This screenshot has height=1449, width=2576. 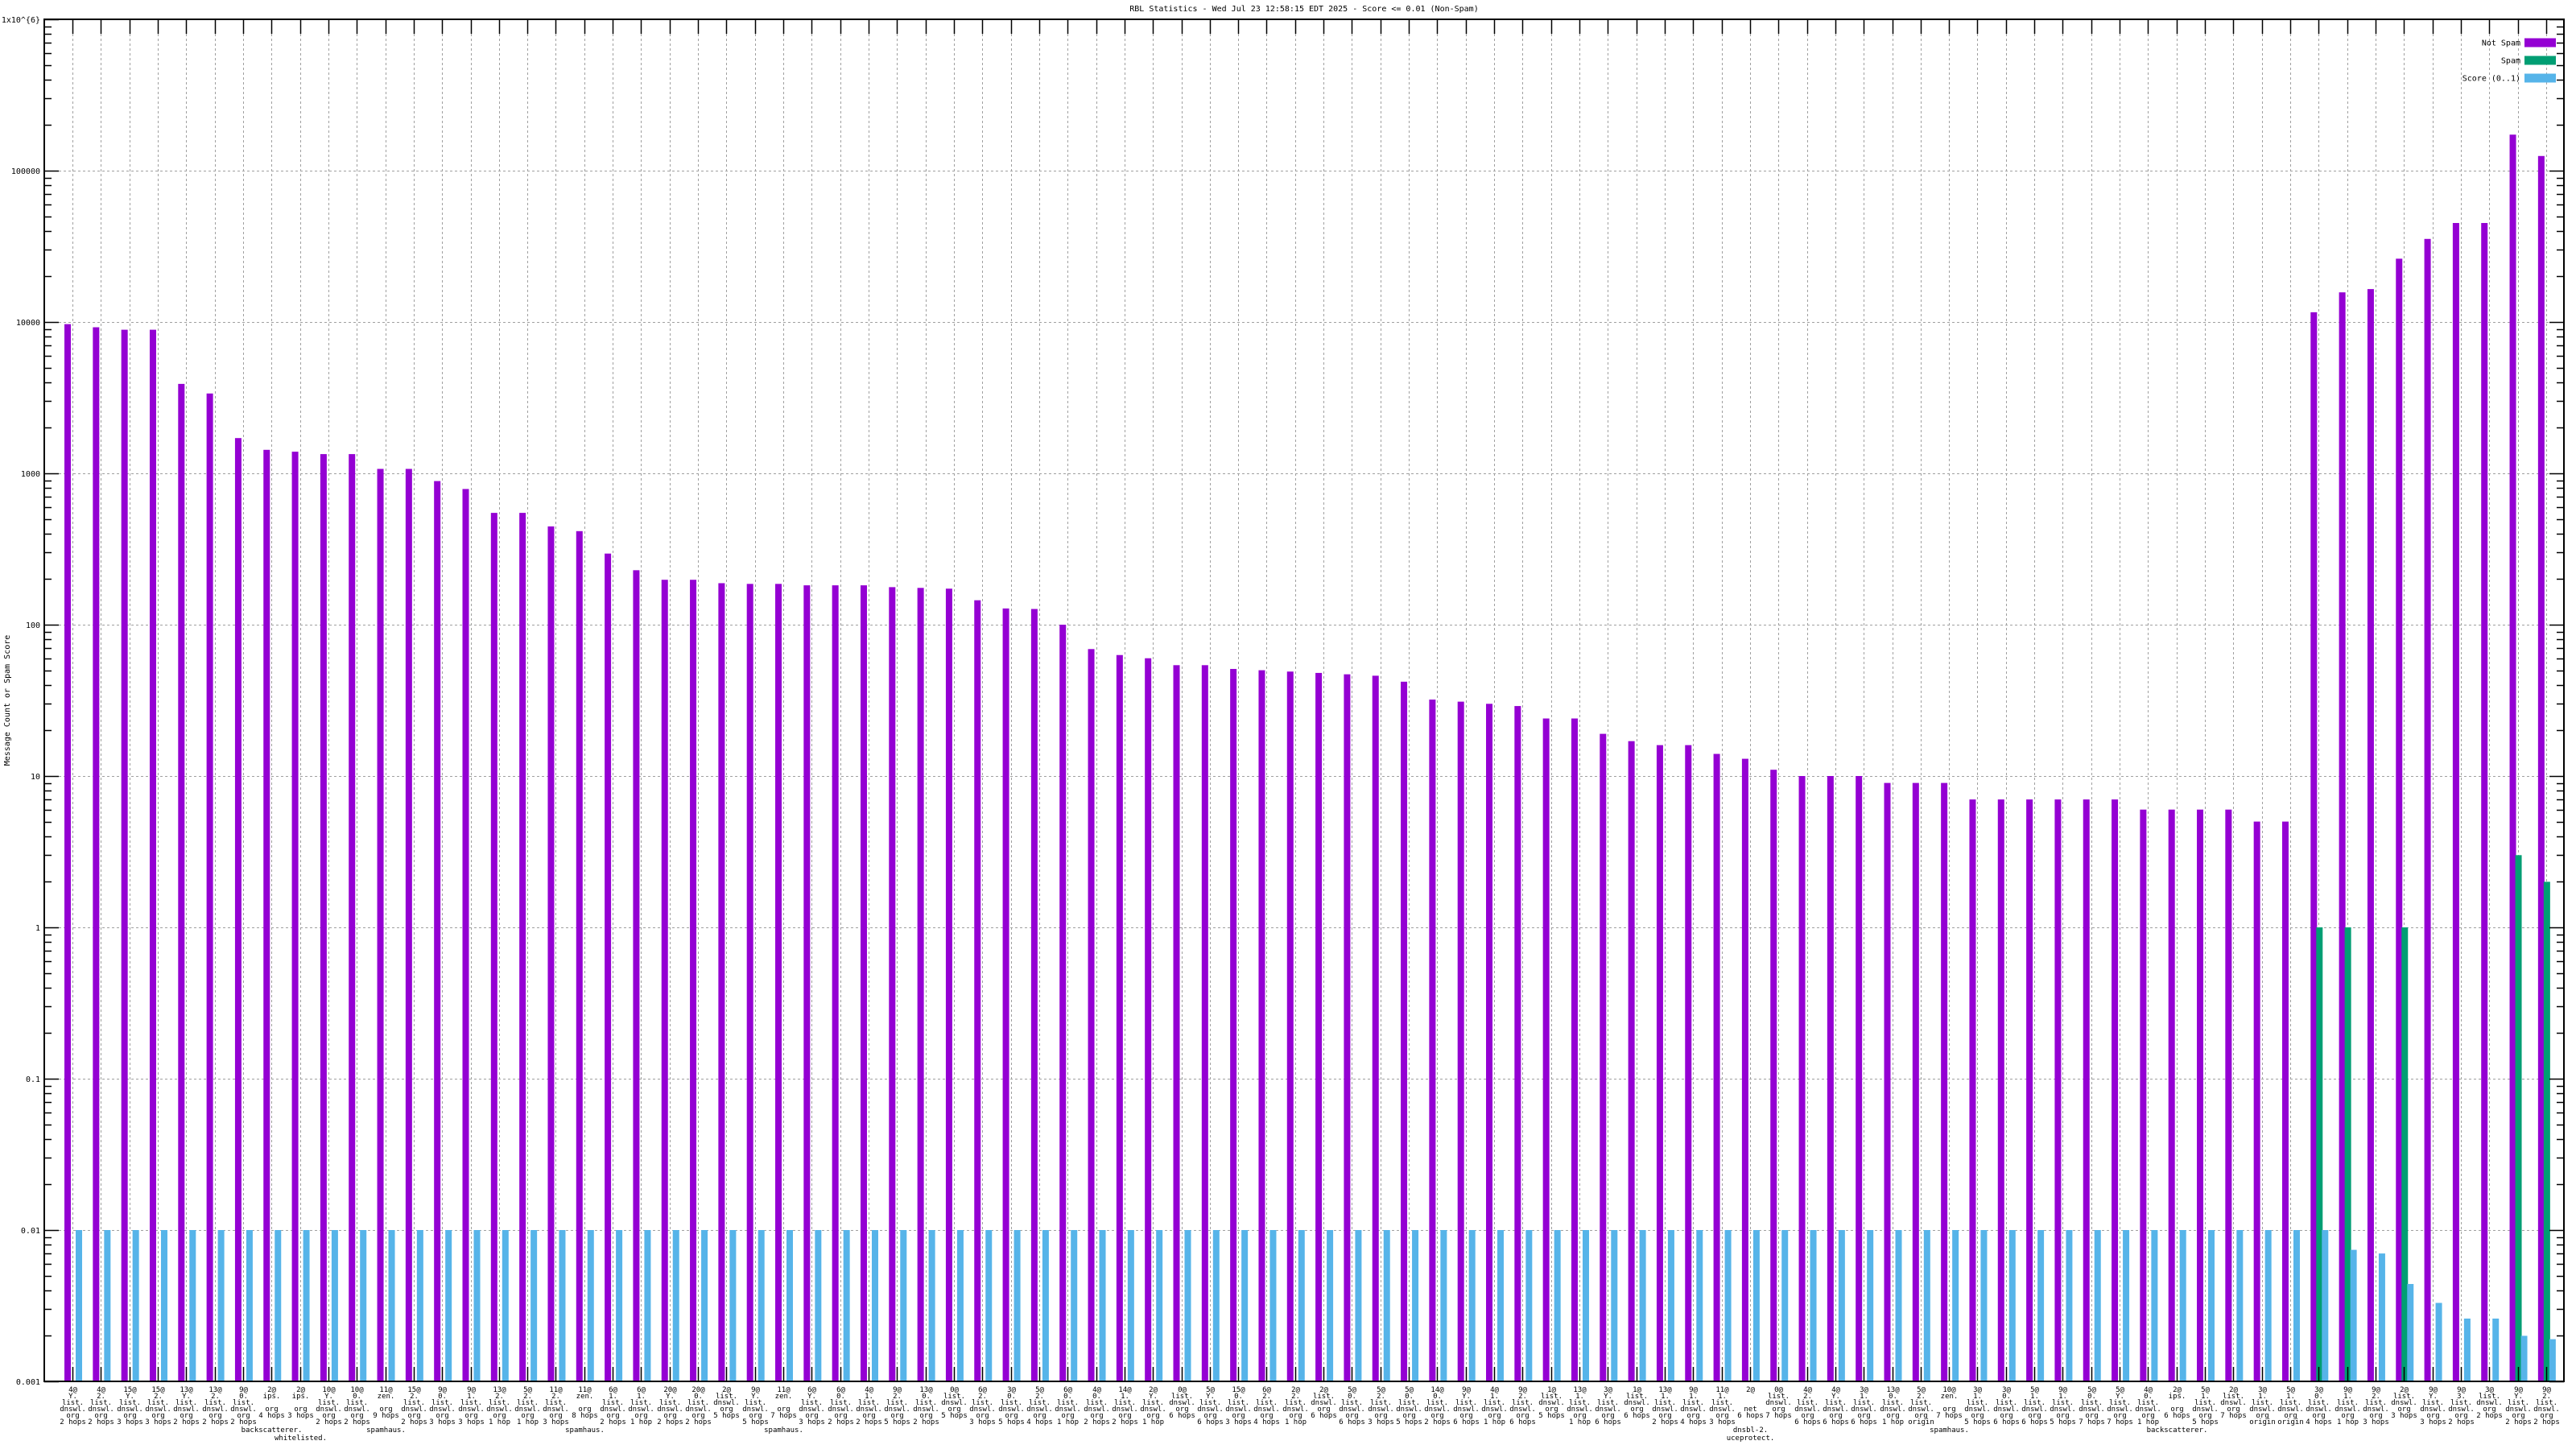 What do you see at coordinates (2540, 78) in the screenshot?
I see `legend-swatch` at bounding box center [2540, 78].